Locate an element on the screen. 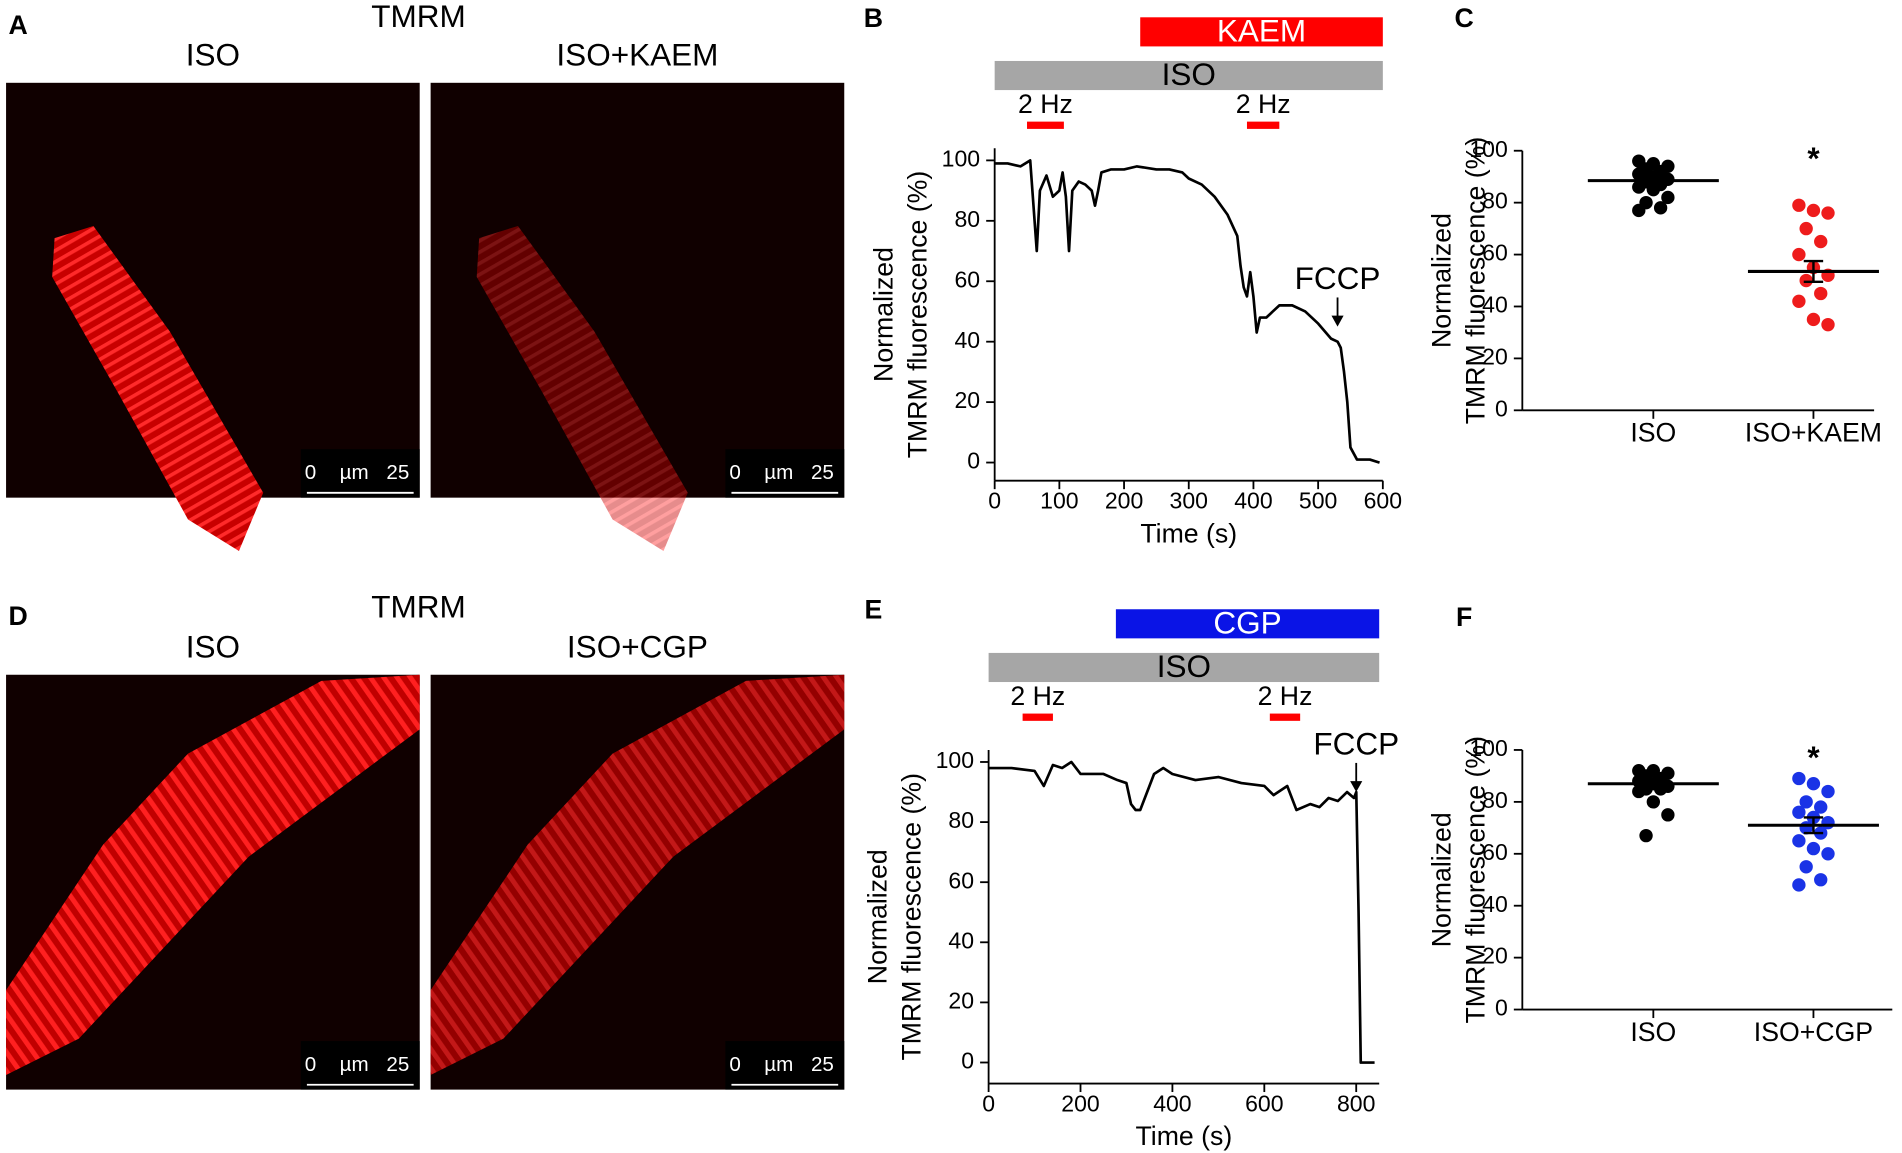 Image resolution: width=1902 pixels, height=1153 pixels. protocol-label: KAEM is located at coordinates (1261, 30).